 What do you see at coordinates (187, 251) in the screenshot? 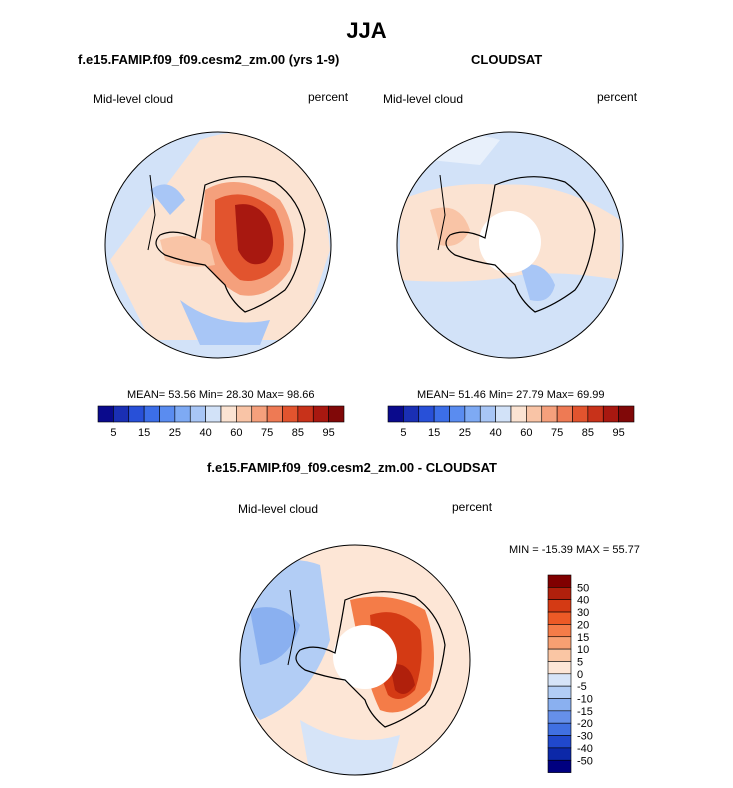
I see `panel1-region-peninsula` at bounding box center [187, 251].